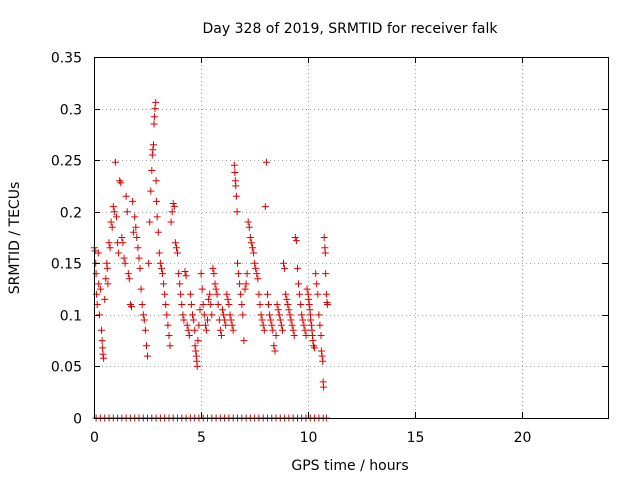 Image resolution: width=640 pixels, height=480 pixels. I want to click on y-axis-title: SRMTID / TECUs, so click(15, 238).